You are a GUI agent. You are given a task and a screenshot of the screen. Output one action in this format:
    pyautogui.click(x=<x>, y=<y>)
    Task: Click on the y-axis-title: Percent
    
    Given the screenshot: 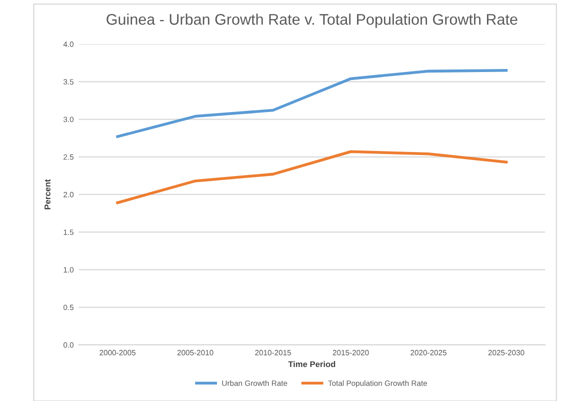 What is the action you would take?
    pyautogui.click(x=47, y=194)
    